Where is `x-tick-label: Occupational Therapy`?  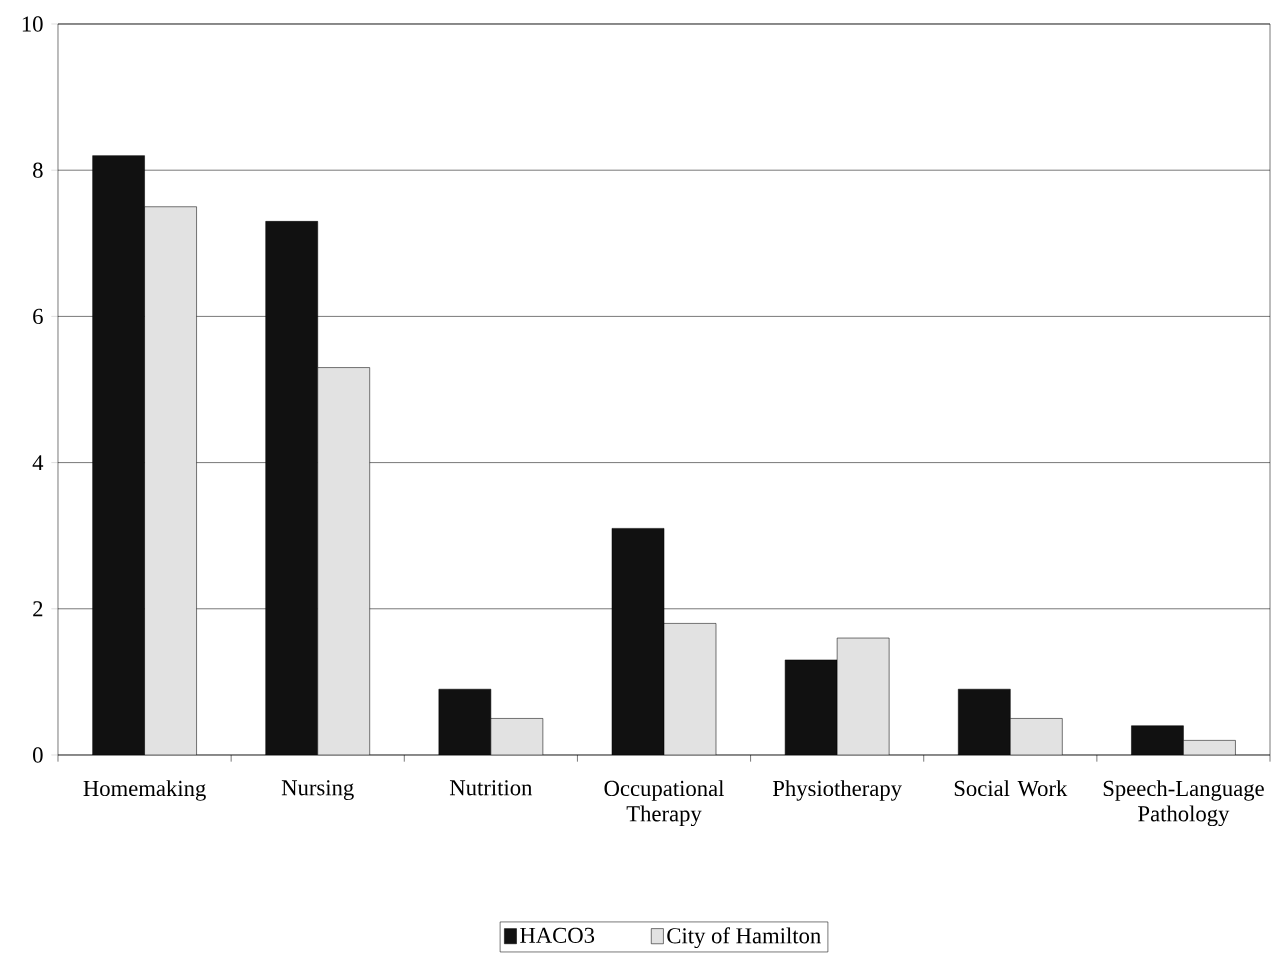
x-tick-label: Occupational Therapy is located at coordinates (664, 803).